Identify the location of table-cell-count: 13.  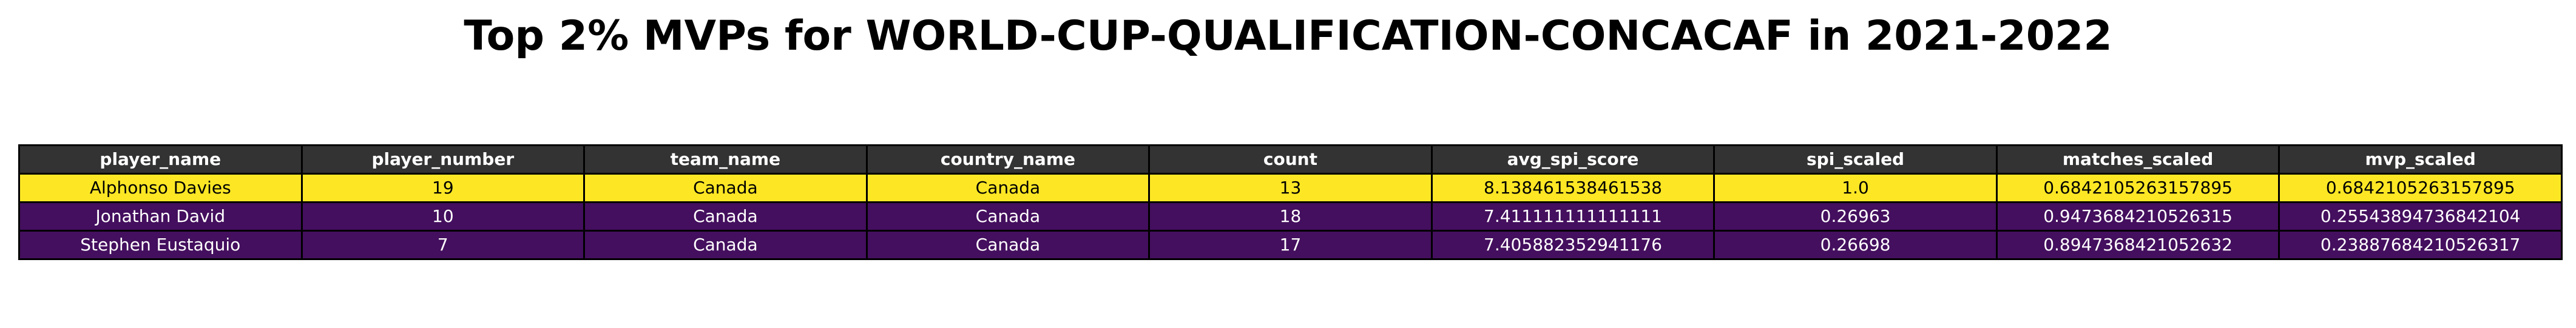
(1290, 188).